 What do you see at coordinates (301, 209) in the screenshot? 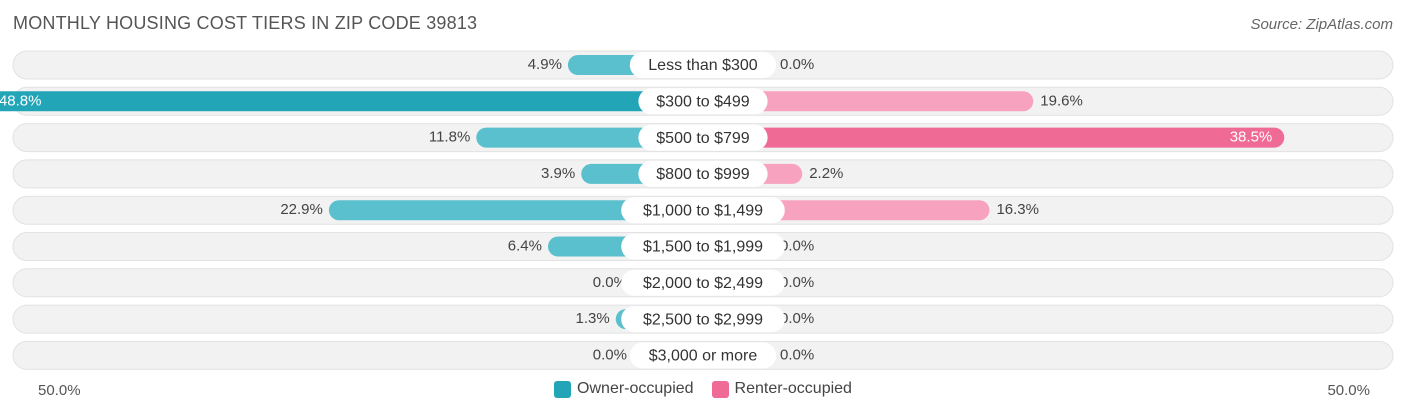
I see `owner-value-label: 22.9%` at bounding box center [301, 209].